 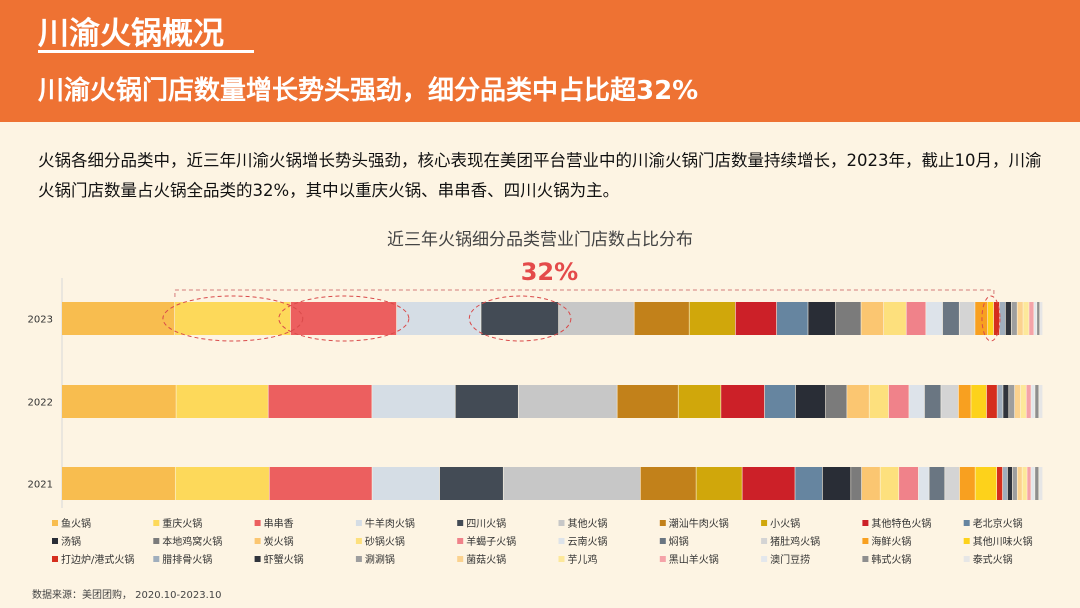 What do you see at coordinates (583, 559) in the screenshot?
I see `legend-label: 芋儿鸡` at bounding box center [583, 559].